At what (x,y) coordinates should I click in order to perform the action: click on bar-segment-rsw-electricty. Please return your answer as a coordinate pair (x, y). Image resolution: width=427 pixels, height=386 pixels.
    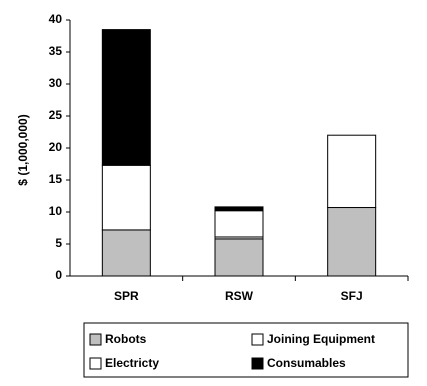
    Looking at the image, I should click on (239, 224).